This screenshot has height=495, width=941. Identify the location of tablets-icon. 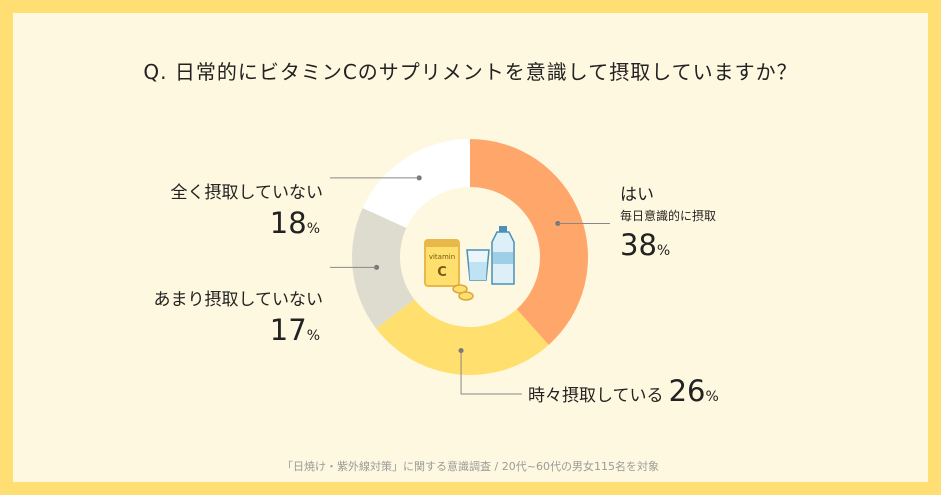
(463, 292).